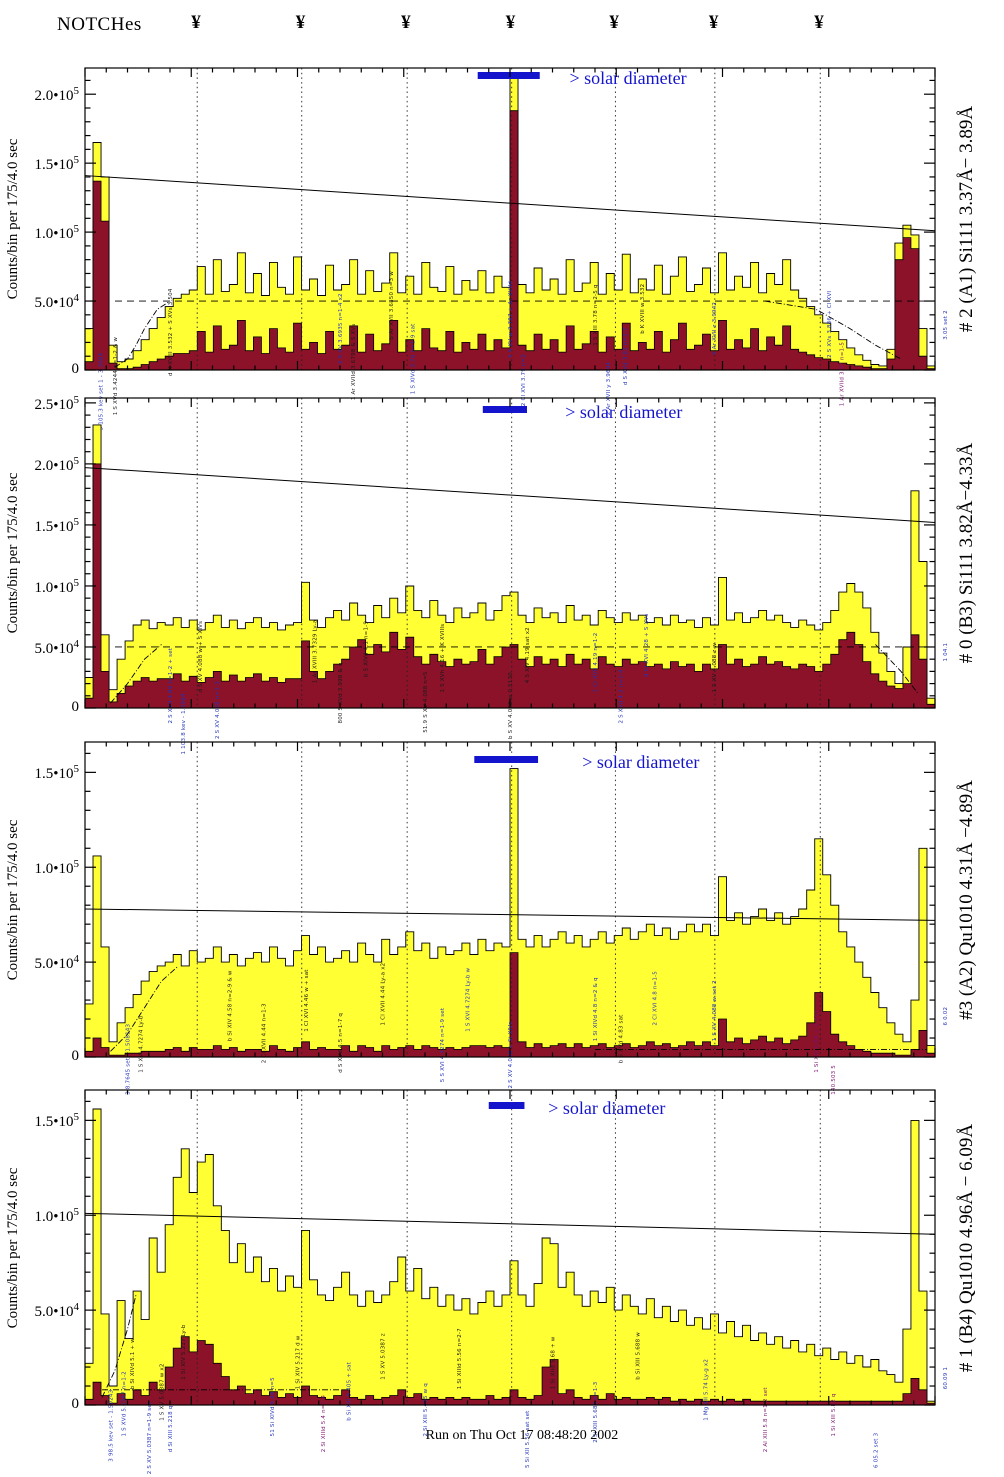 The width and height of the screenshot is (1004, 1477). I want to click on spectral-line-annotation: 1 S XV 4.088 z w, so click(715, 668).